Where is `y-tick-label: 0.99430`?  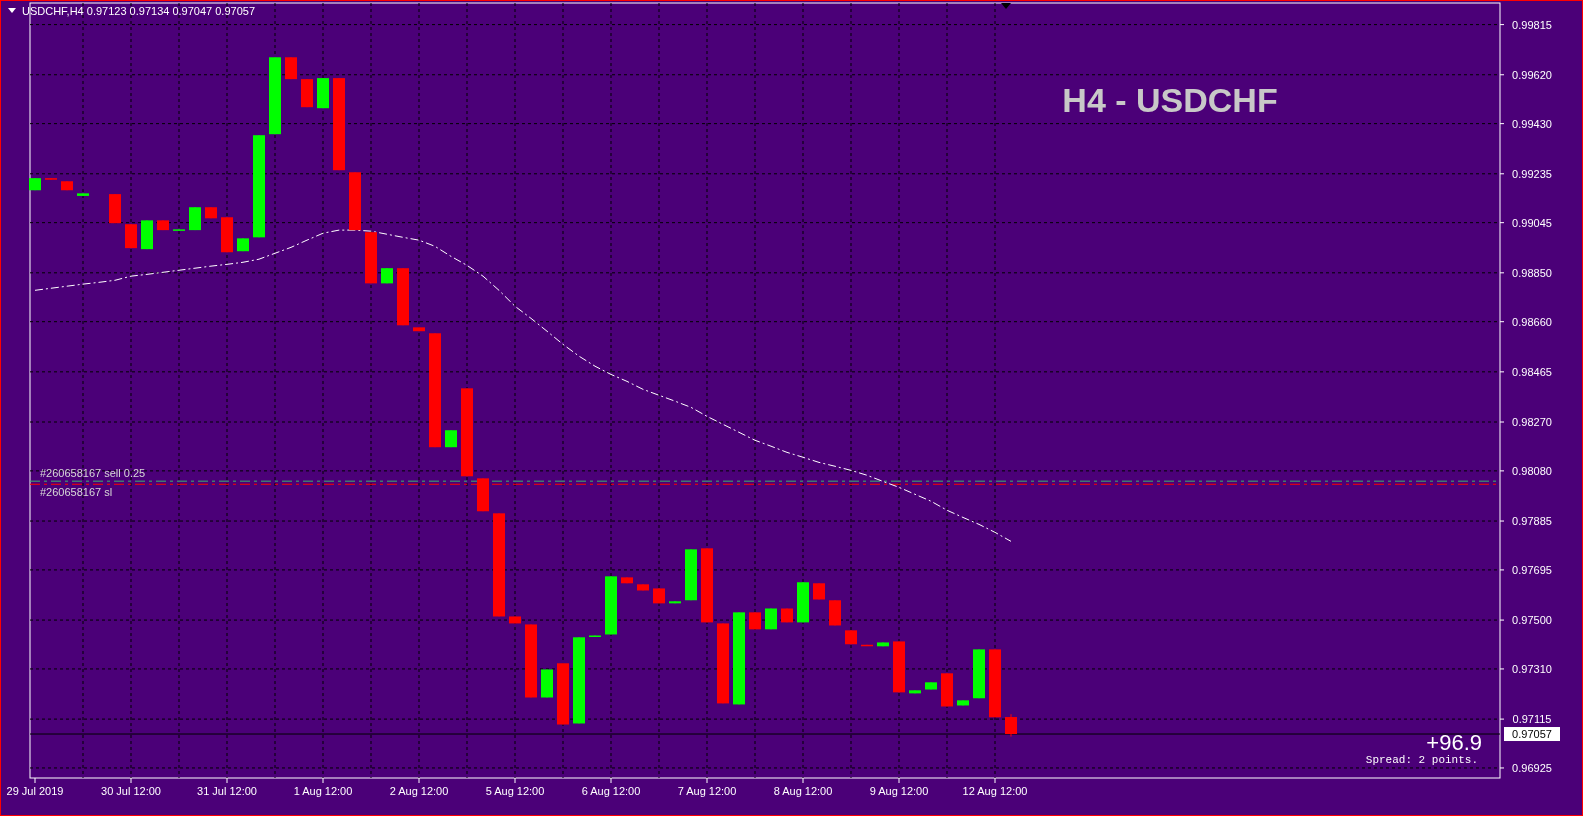
y-tick-label: 0.99430 is located at coordinates (1532, 123).